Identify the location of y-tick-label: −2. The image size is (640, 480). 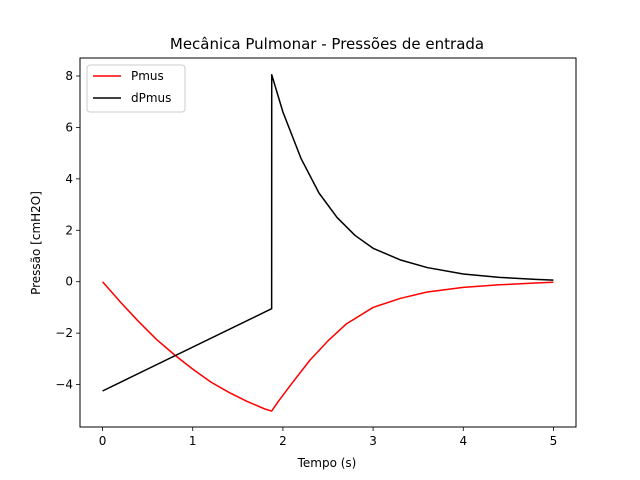
(64, 333).